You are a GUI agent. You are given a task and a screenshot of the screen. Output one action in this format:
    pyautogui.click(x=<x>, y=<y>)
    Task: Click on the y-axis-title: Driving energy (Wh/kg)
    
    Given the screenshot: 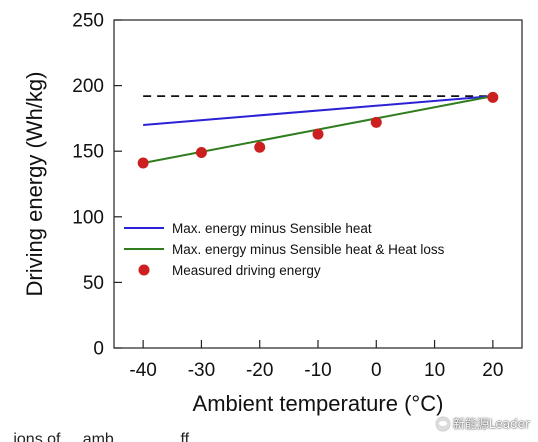 What is the action you would take?
    pyautogui.click(x=34, y=184)
    